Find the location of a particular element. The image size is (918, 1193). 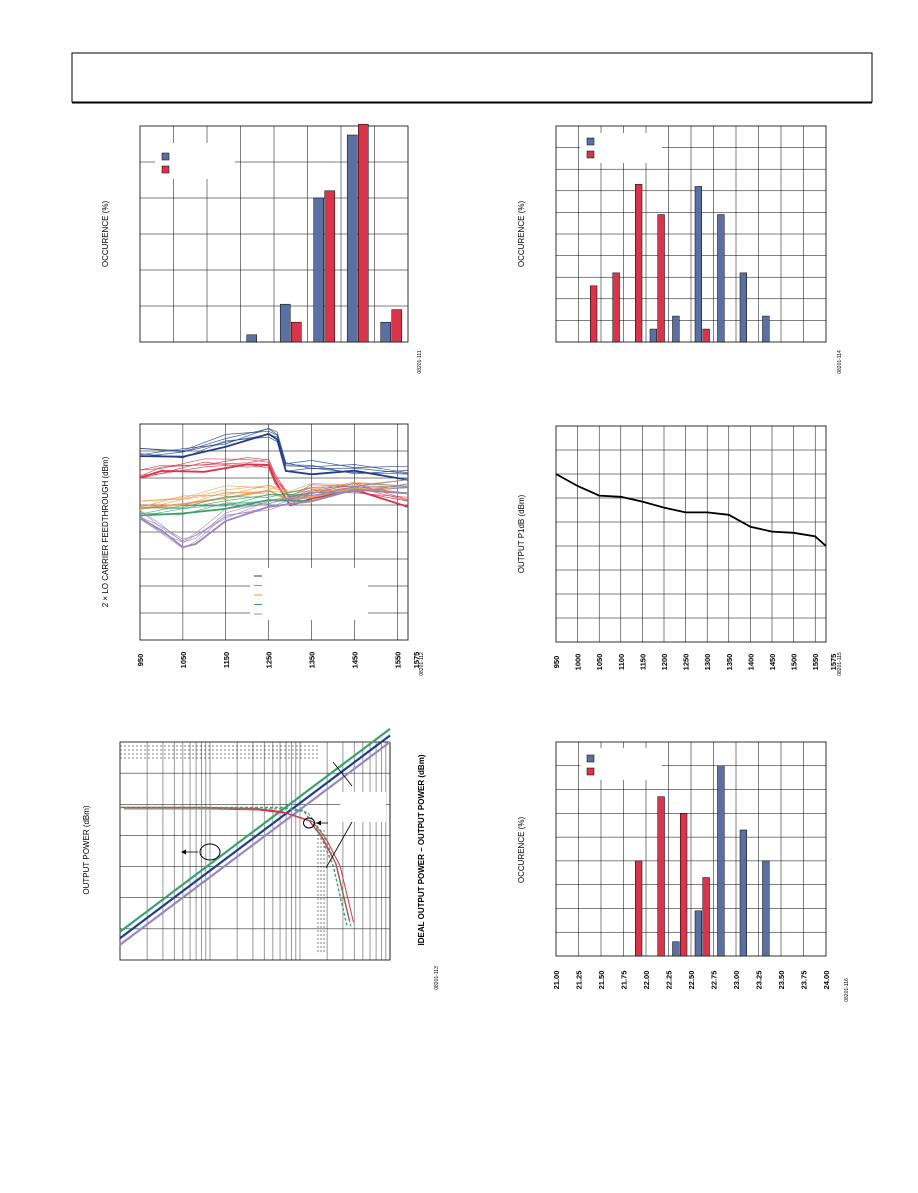

5-bar-s2-7 is located at coordinates (706, 917).